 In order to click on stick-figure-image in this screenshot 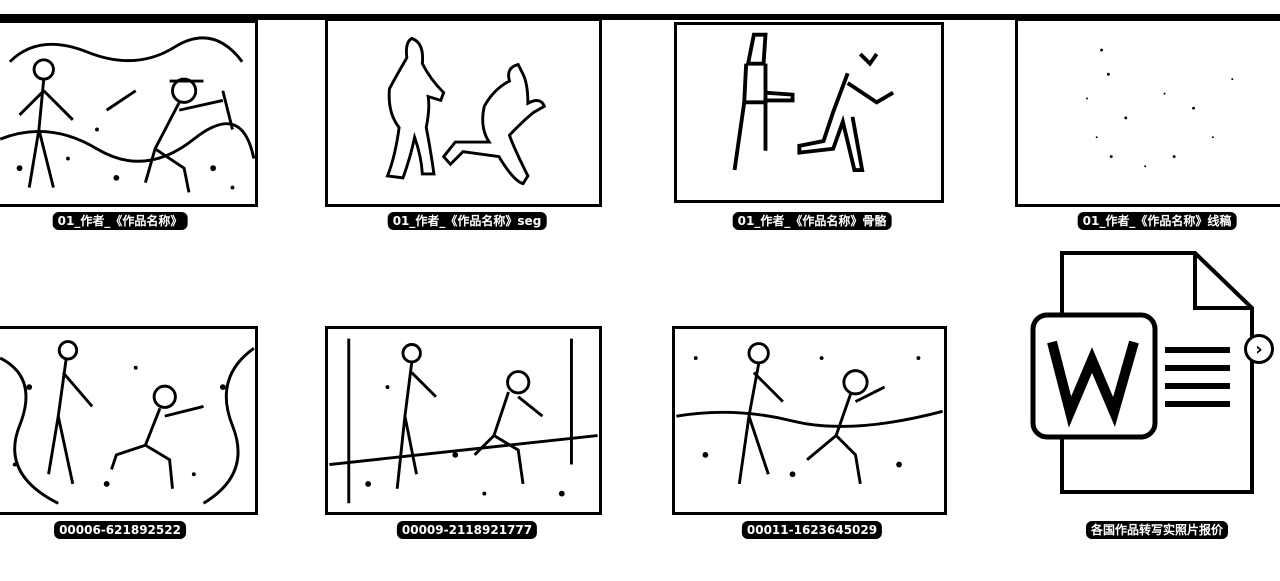, I will do `click(809, 112)`.